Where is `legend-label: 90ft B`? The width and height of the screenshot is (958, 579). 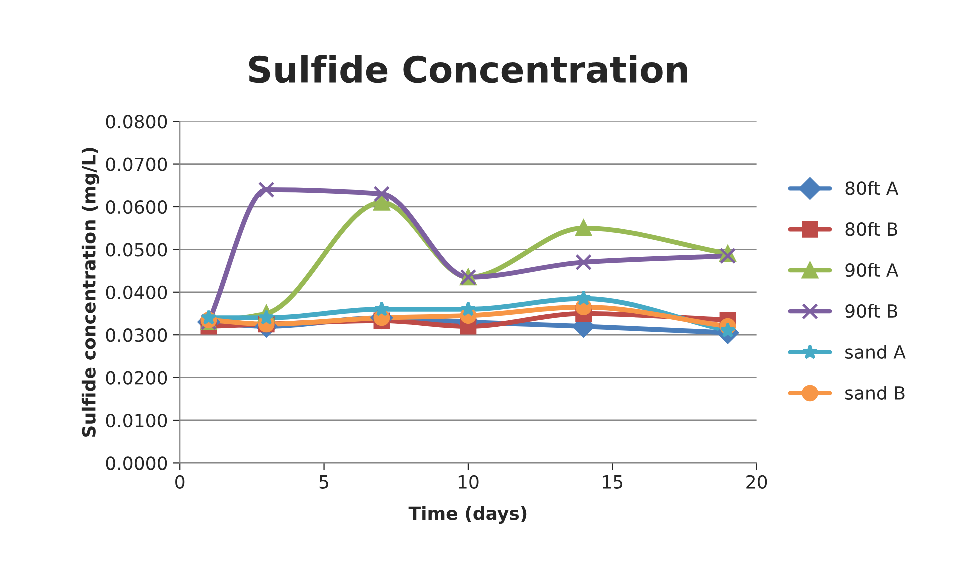 legend-label: 90ft B is located at coordinates (872, 311).